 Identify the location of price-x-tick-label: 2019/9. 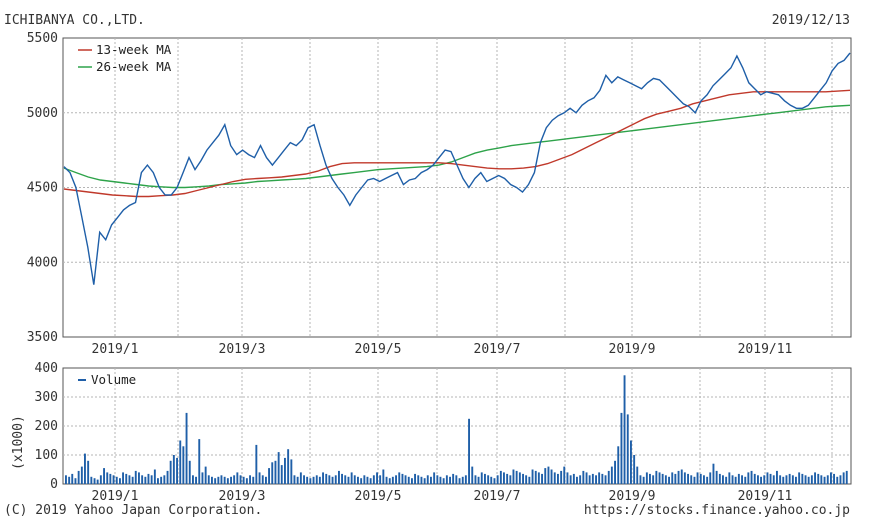
(632, 349).